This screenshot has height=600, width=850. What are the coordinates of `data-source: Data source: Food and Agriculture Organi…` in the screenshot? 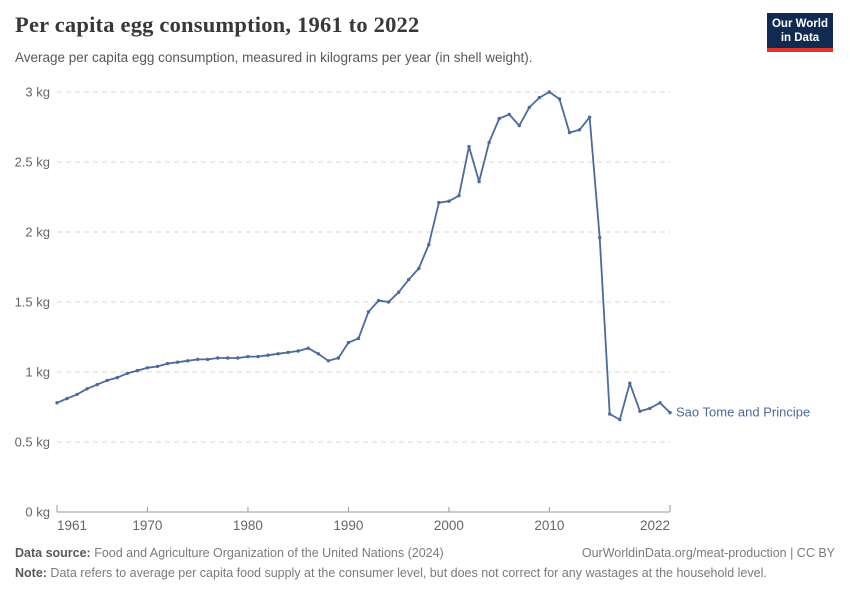 It's located at (229, 553).